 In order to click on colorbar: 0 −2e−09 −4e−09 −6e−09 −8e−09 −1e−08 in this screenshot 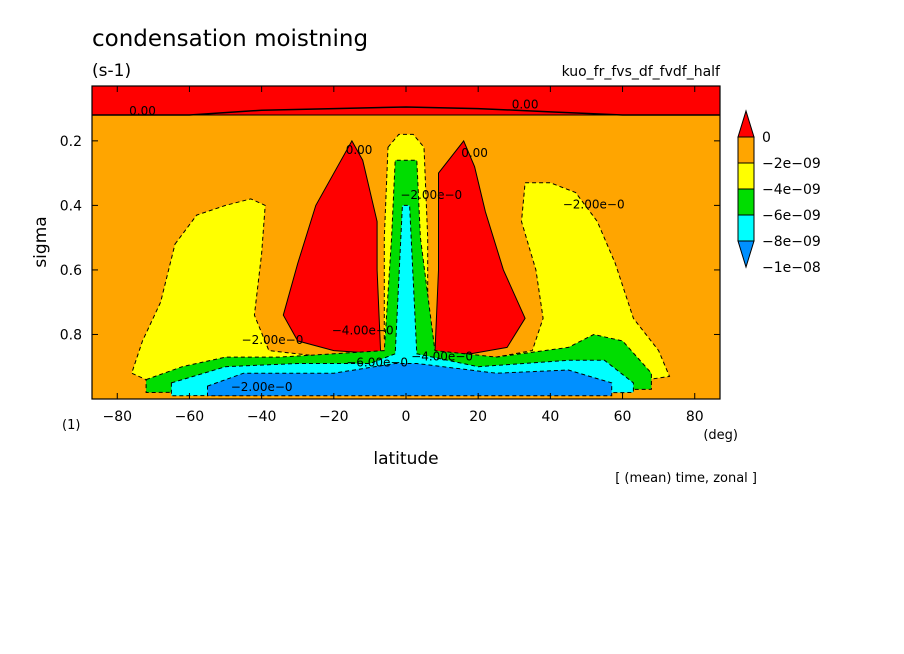, I will do `click(779, 192)`.